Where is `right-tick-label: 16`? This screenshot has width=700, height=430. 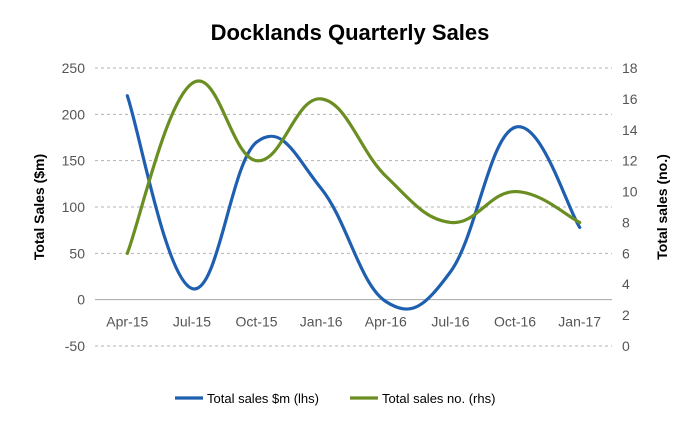 right-tick-label: 16 is located at coordinates (630, 99).